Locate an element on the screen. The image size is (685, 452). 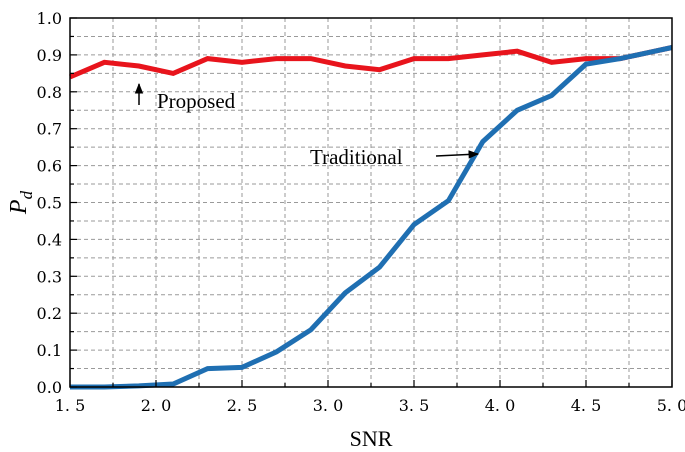
y-tick-label: 0.7 is located at coordinates (49, 129).